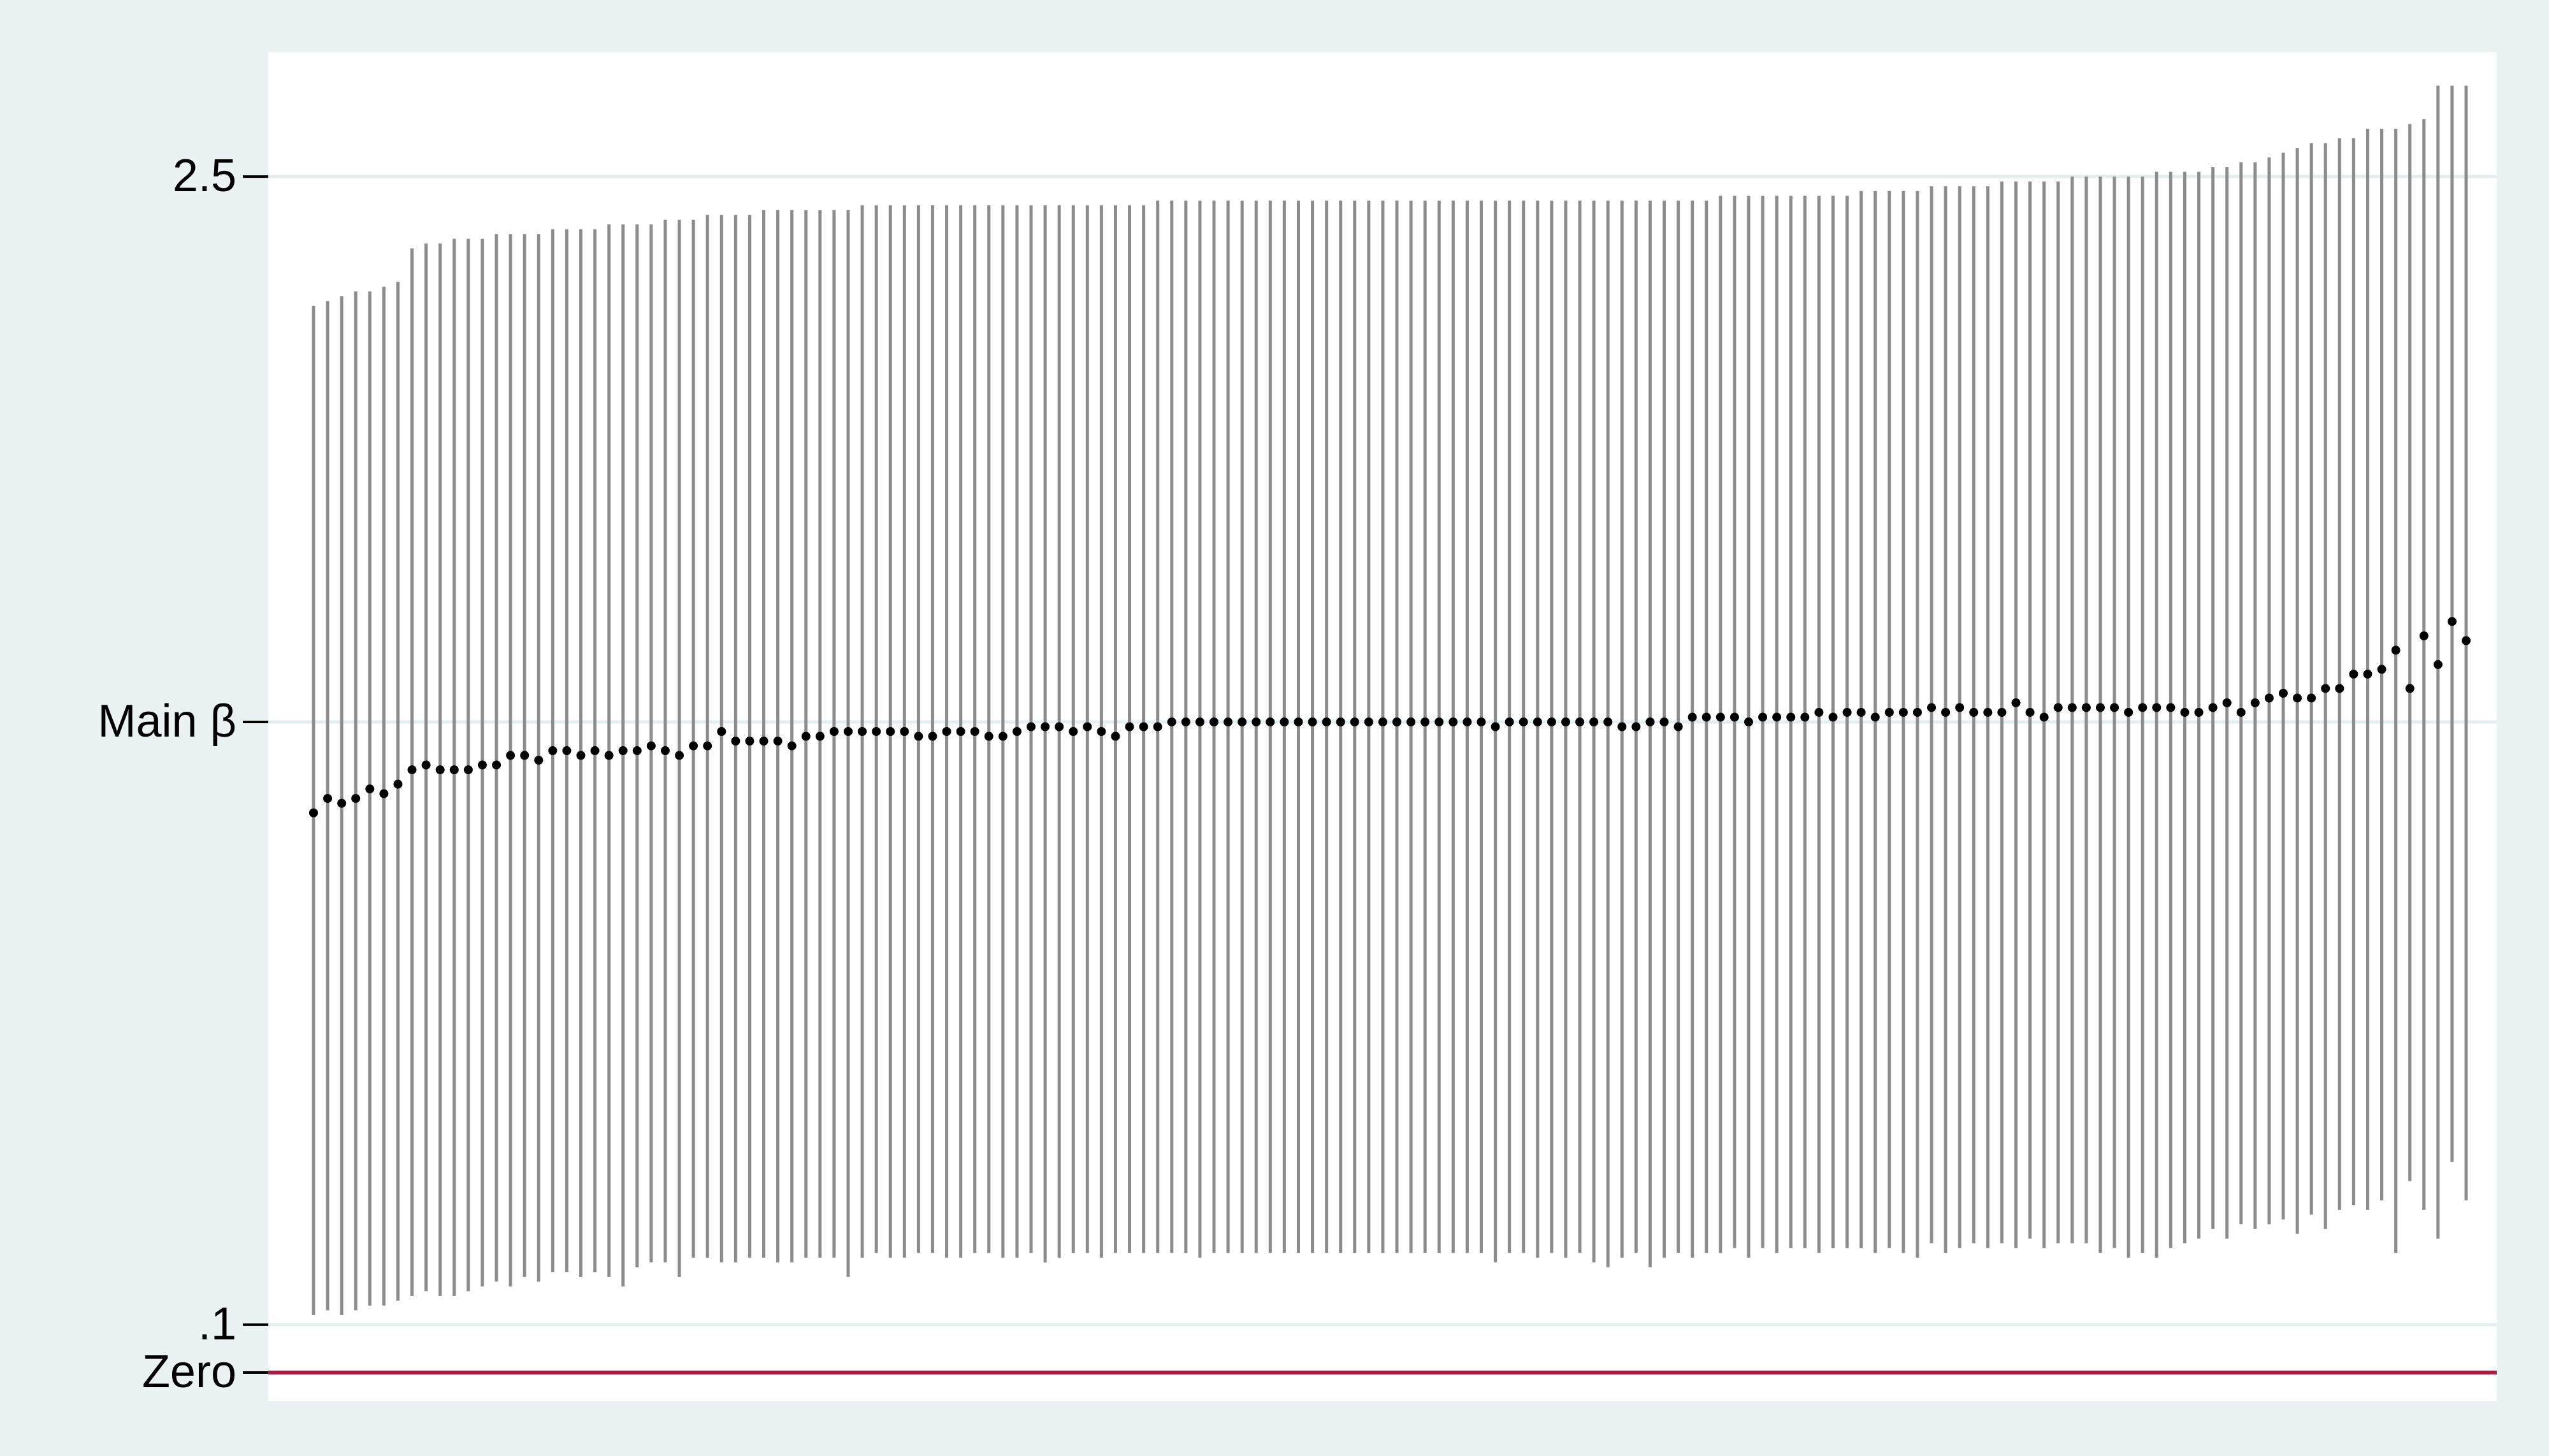 This screenshot has width=2549, height=1456. Describe the element at coordinates (189, 1371) in the screenshot. I see `y-tick-label: Zero` at that location.